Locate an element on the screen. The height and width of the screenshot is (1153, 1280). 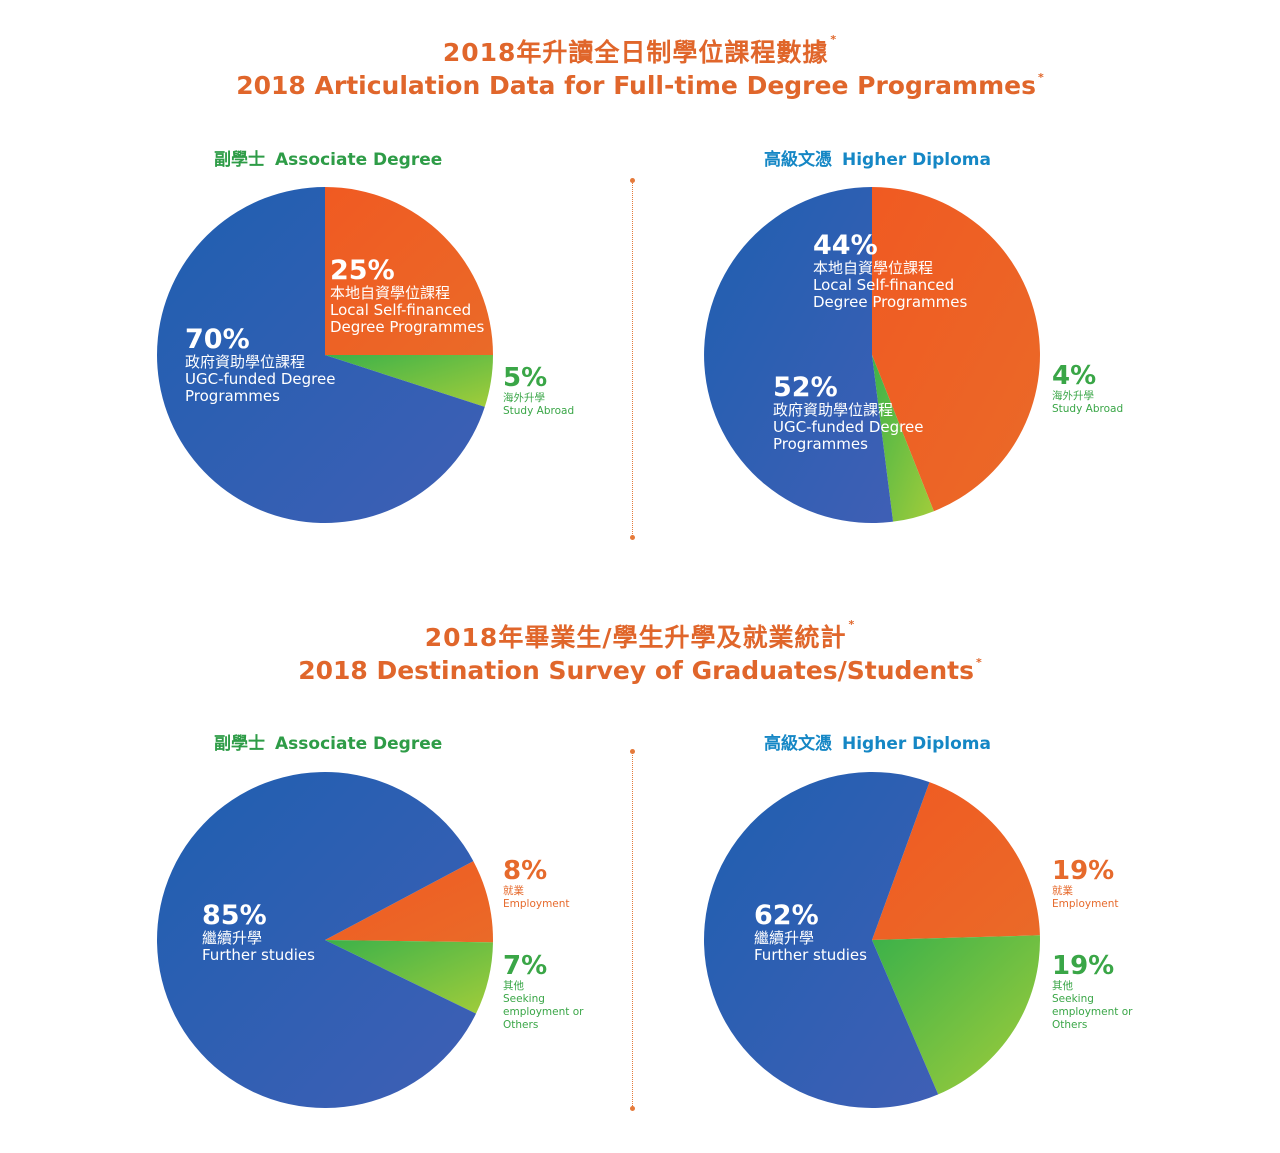
data-label-pct: 85% is located at coordinates (234, 915).